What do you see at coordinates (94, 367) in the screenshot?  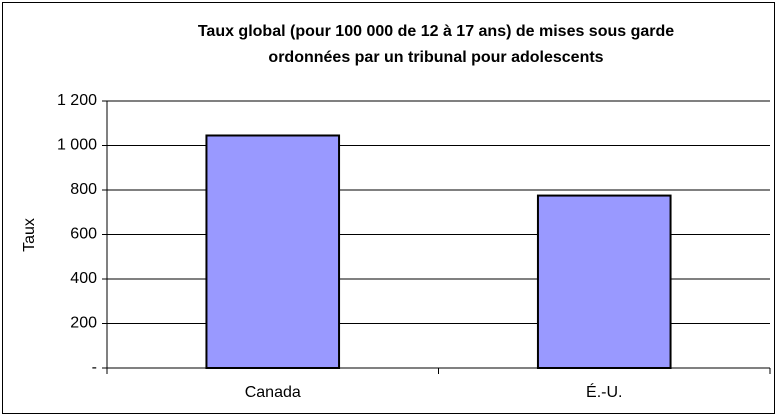 I see `y-tick-label: -` at bounding box center [94, 367].